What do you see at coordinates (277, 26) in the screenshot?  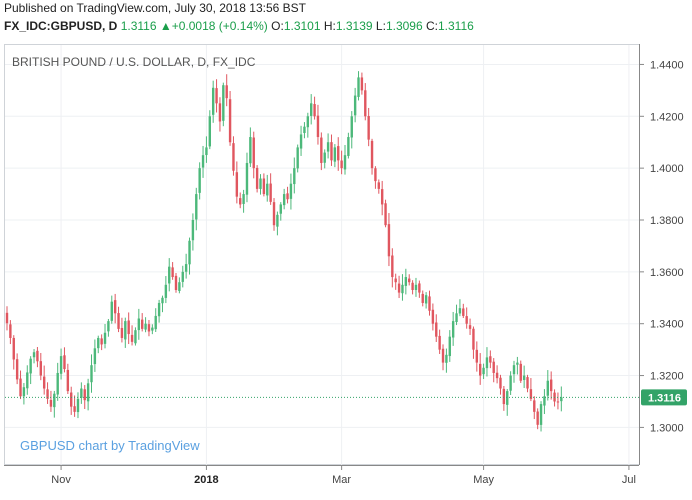 I see `open-label: O:` at bounding box center [277, 26].